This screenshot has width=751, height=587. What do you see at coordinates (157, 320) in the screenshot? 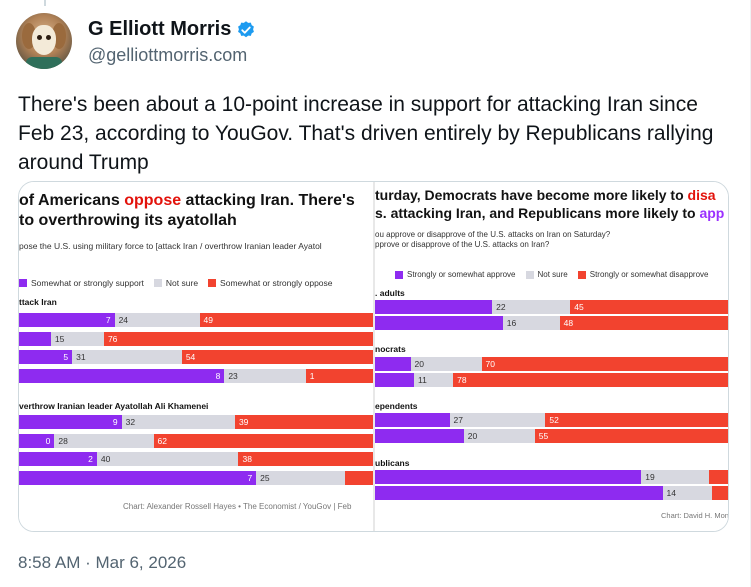
I see `seg-not-sure: 24` at bounding box center [157, 320].